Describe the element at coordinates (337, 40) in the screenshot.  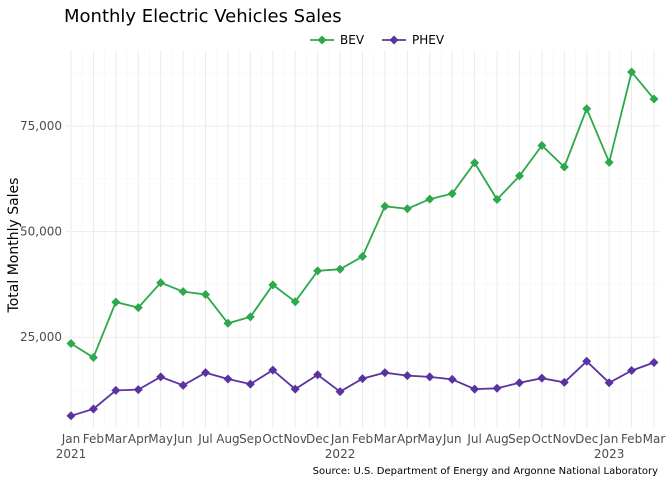
I see `legend-item-bev: BEV` at that location.